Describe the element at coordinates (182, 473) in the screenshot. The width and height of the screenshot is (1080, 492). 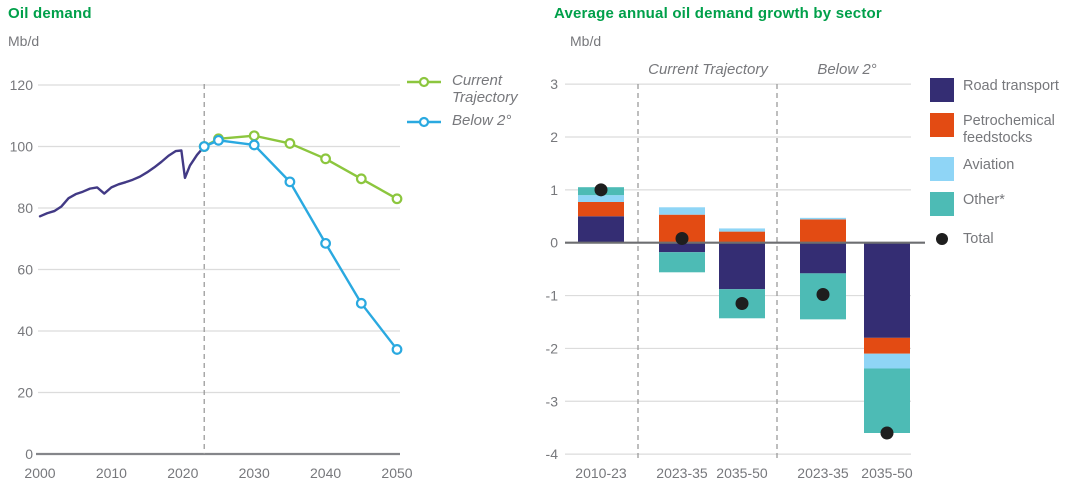
I see `left-x-tick-label: 2020` at that location.